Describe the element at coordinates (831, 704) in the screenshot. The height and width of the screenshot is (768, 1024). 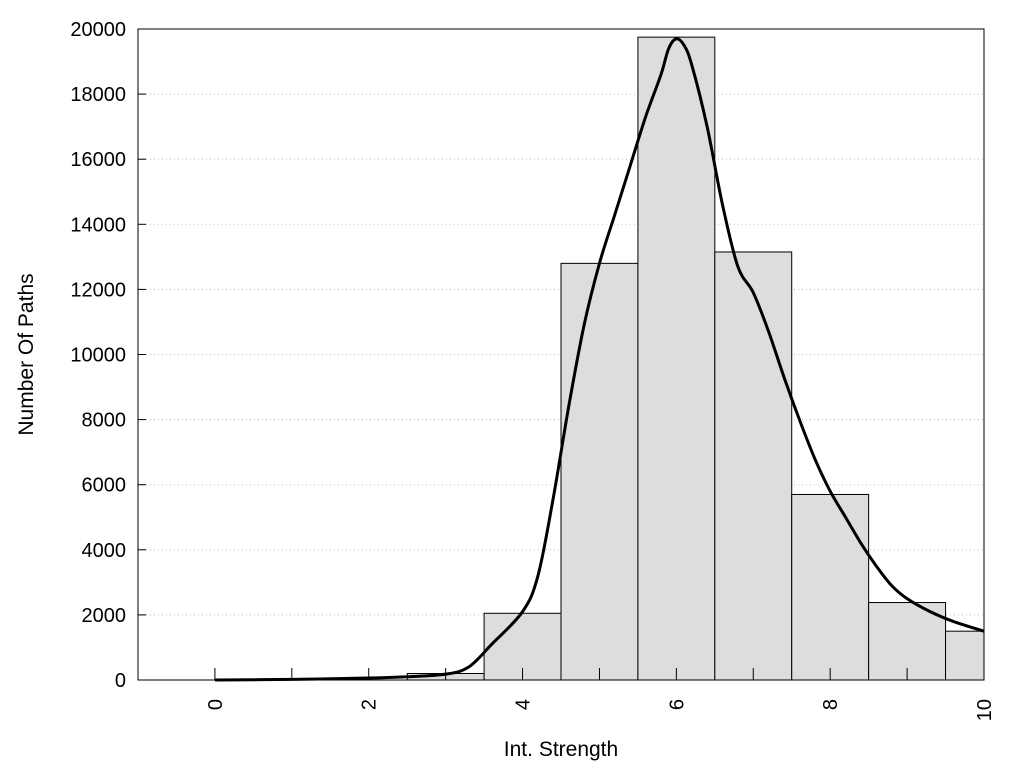
I see `x-tick-label-8: 8` at that location.